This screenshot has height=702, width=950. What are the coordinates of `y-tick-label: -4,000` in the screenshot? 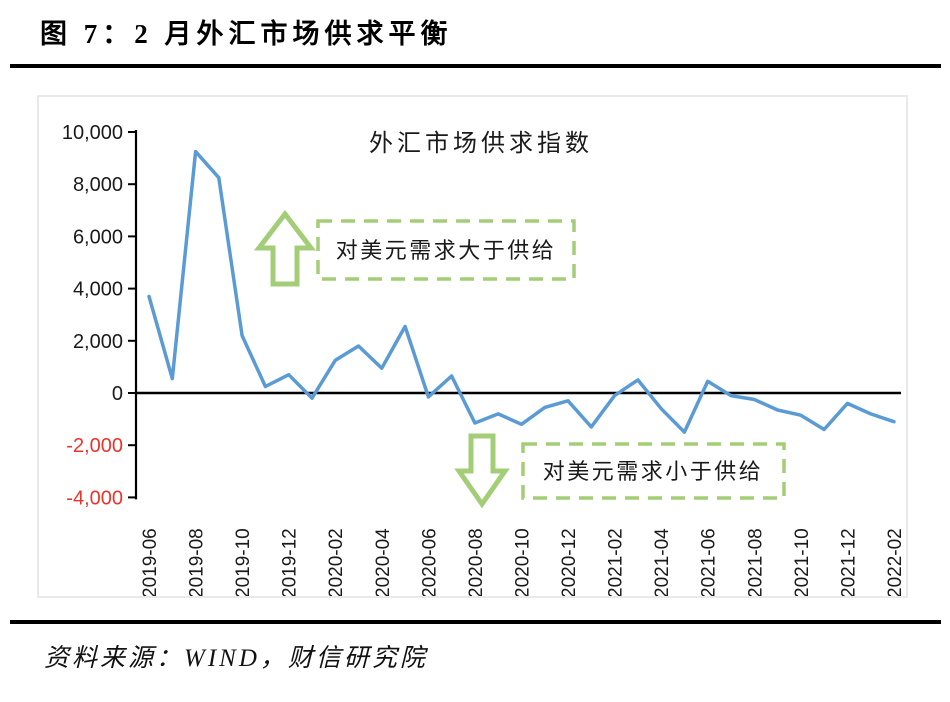 It's located at (94, 498).